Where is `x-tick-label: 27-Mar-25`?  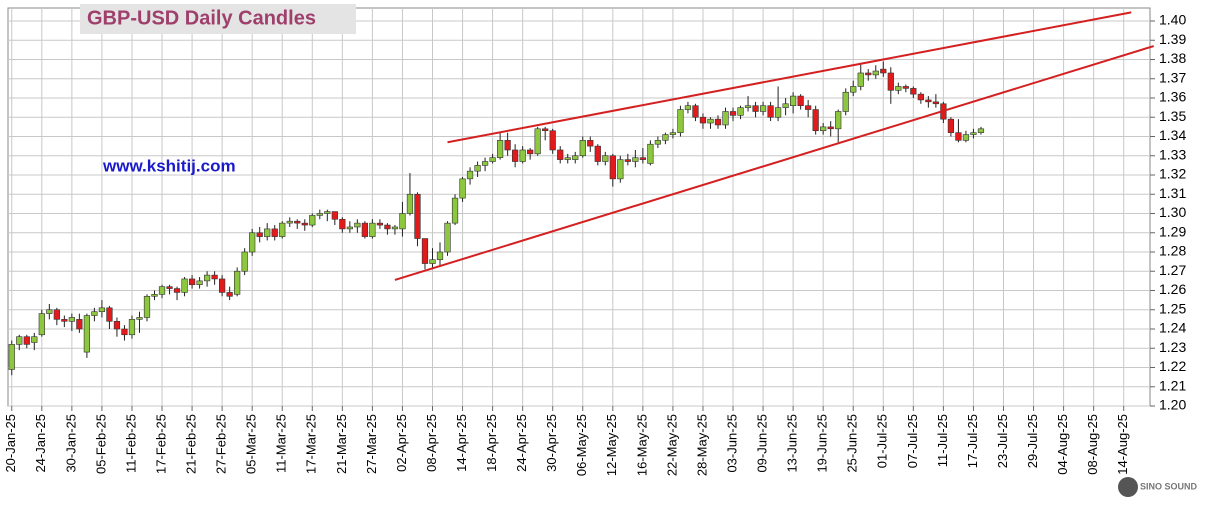 x-tick-label: 27-Mar-25 is located at coordinates (371, 444).